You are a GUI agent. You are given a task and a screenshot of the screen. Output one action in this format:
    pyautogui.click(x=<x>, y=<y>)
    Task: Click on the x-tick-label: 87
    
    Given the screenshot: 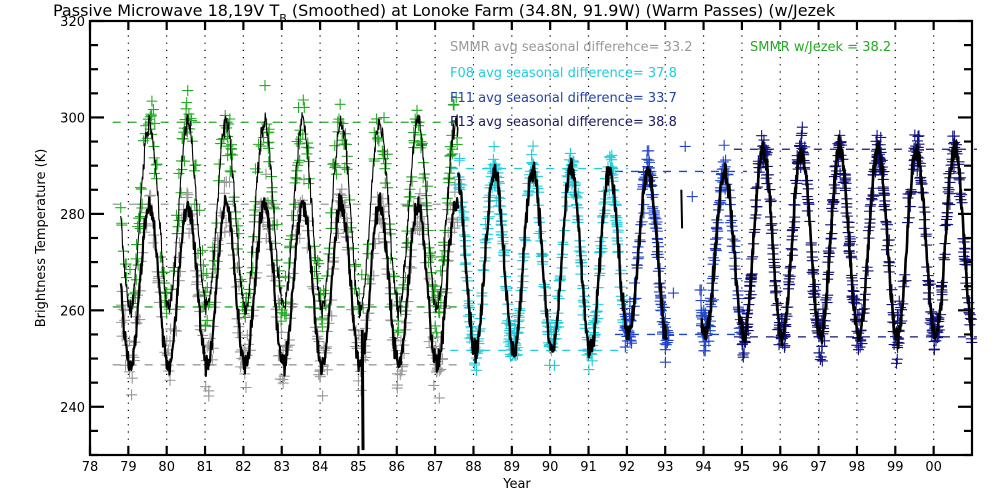 What is the action you would take?
    pyautogui.click(x=435, y=467)
    